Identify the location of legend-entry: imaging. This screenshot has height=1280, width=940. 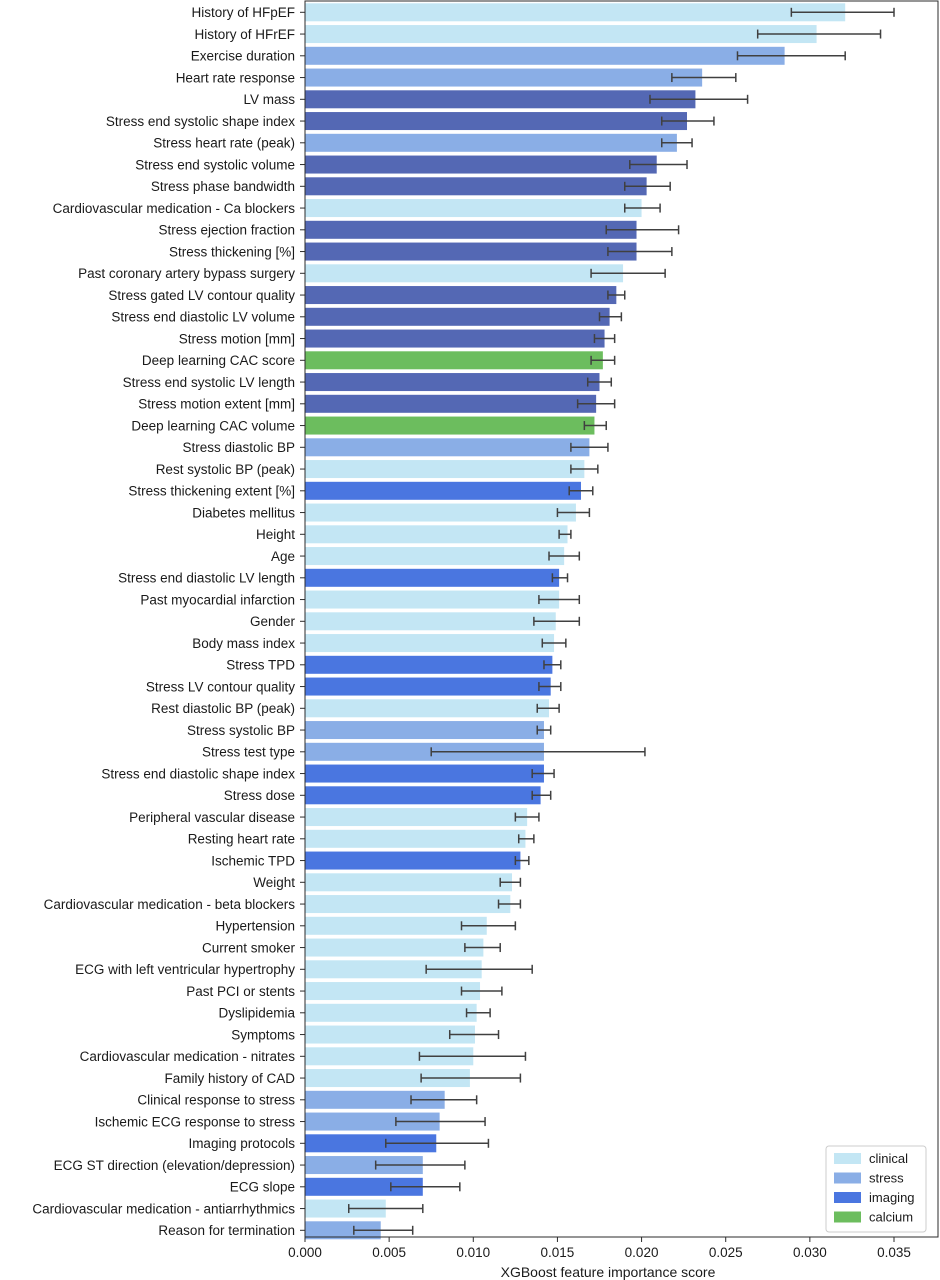
(874, 1197).